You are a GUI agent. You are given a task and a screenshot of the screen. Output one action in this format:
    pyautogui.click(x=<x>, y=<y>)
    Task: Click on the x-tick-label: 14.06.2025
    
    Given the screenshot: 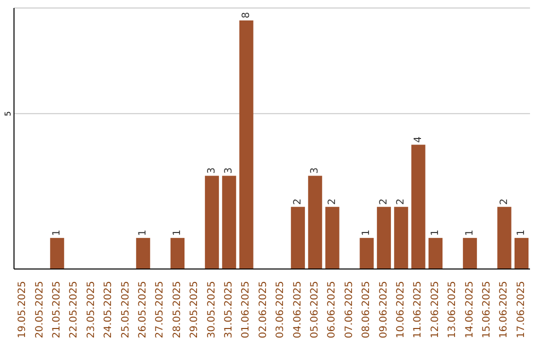 What is the action you would take?
    pyautogui.click(x=470, y=309)
    